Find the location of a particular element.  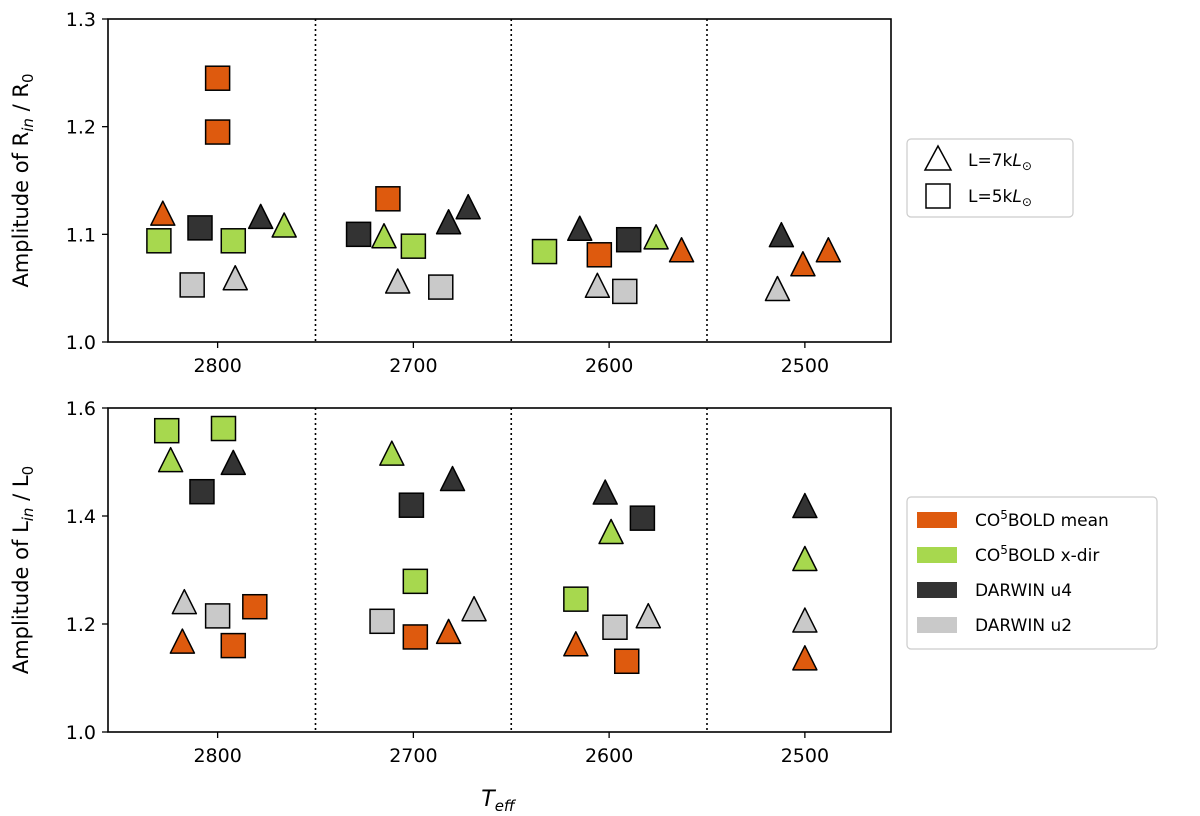

y-tick-label: 1.4 is located at coordinates (81, 517).